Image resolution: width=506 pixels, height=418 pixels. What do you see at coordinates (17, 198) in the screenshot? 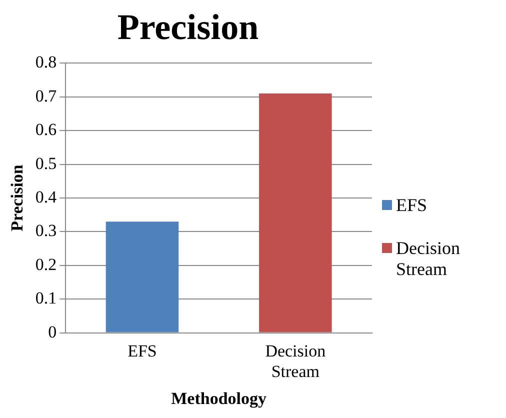
I see `y-axis-title: Precision` at bounding box center [17, 198].